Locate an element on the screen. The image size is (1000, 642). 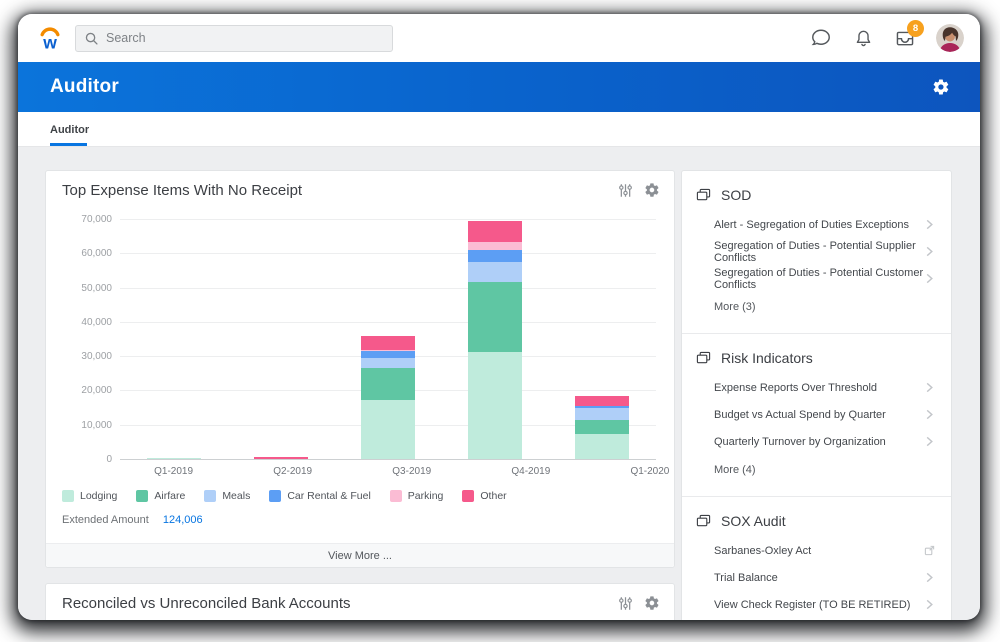
y-axis-tick-label: 40,000 is located at coordinates (96, 322).